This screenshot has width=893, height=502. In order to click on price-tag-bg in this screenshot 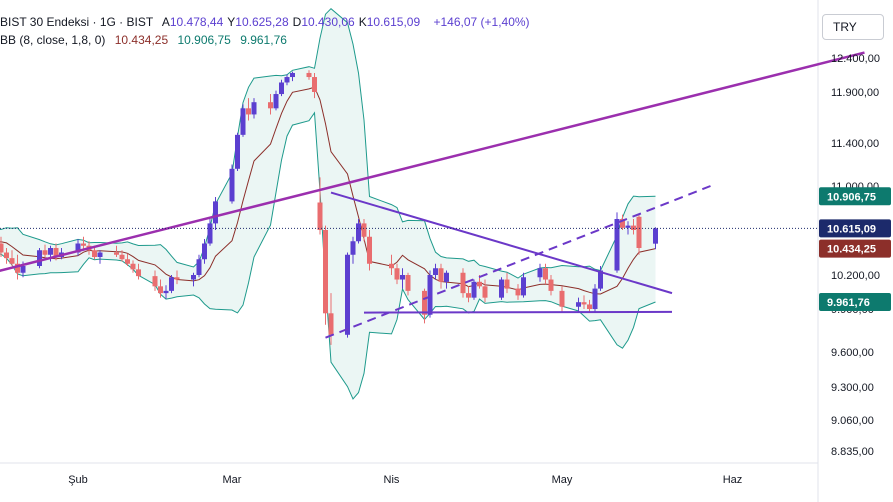, I will do `click(855, 196)`.